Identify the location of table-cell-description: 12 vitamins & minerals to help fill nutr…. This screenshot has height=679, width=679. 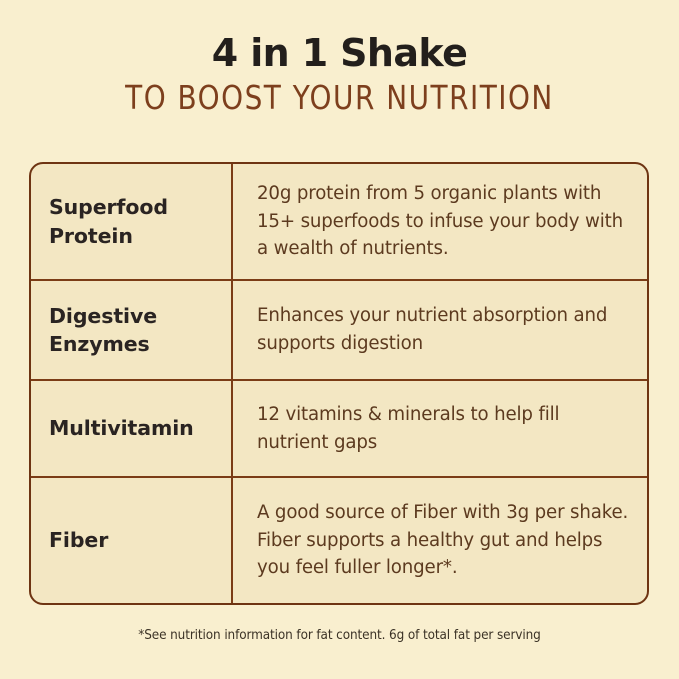
(440, 428).